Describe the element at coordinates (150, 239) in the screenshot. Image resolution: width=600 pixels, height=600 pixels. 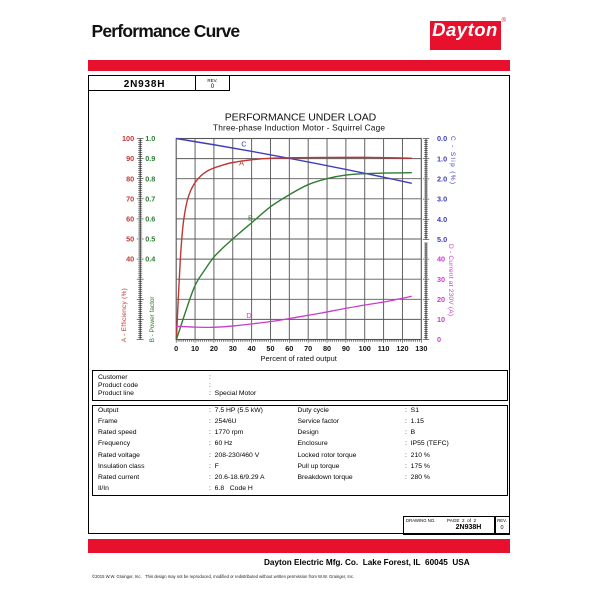
I see `svg-text: 0.5` at that location.